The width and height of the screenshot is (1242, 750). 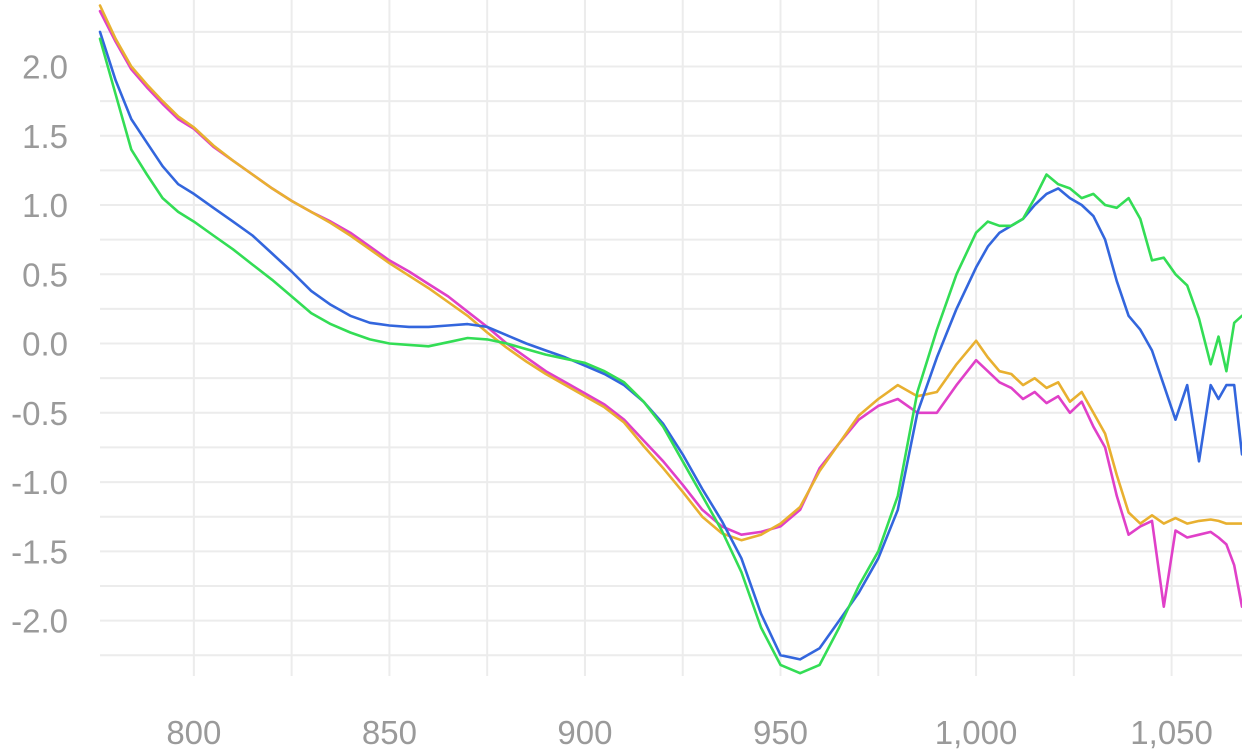 I want to click on x-tick-label: 900, so click(x=584, y=732).